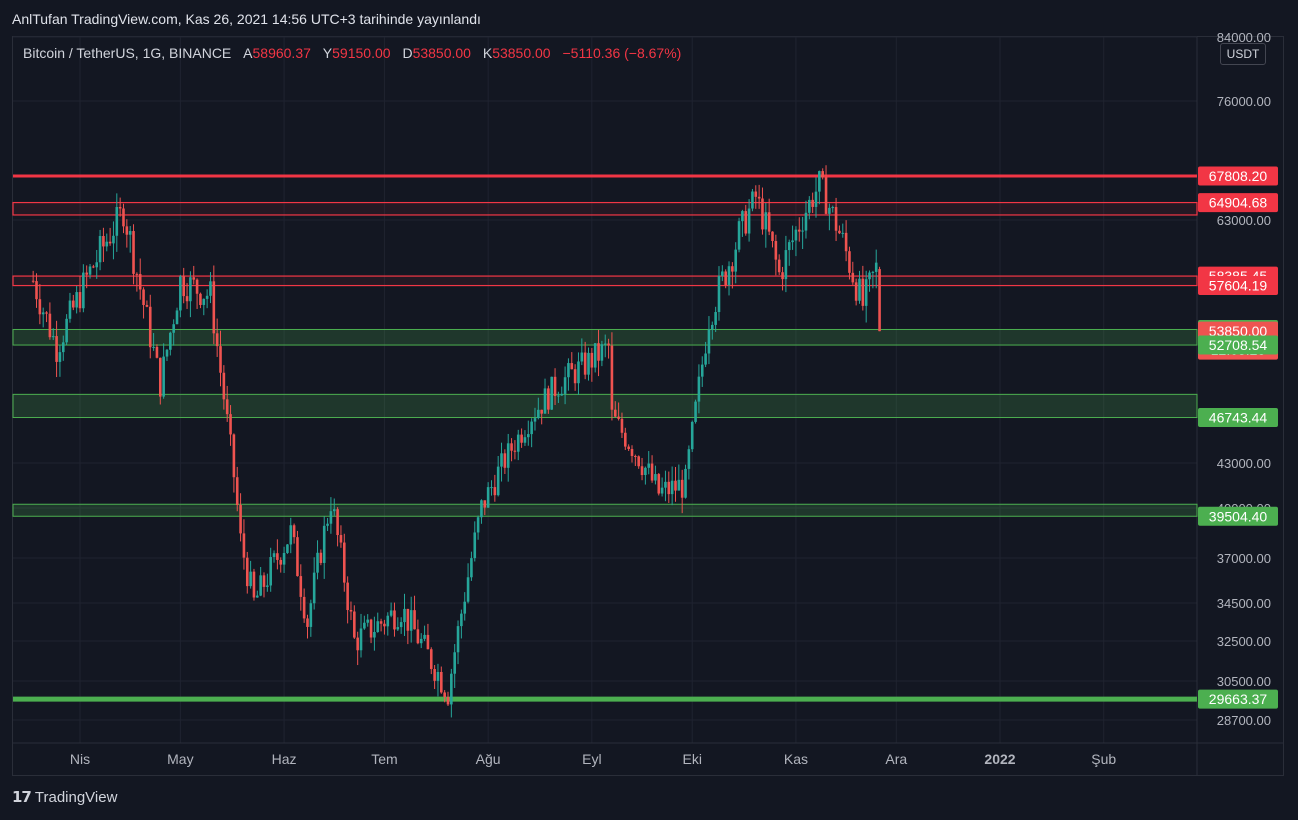  I want to click on y-tick-label: 30500.00, so click(1244, 681).